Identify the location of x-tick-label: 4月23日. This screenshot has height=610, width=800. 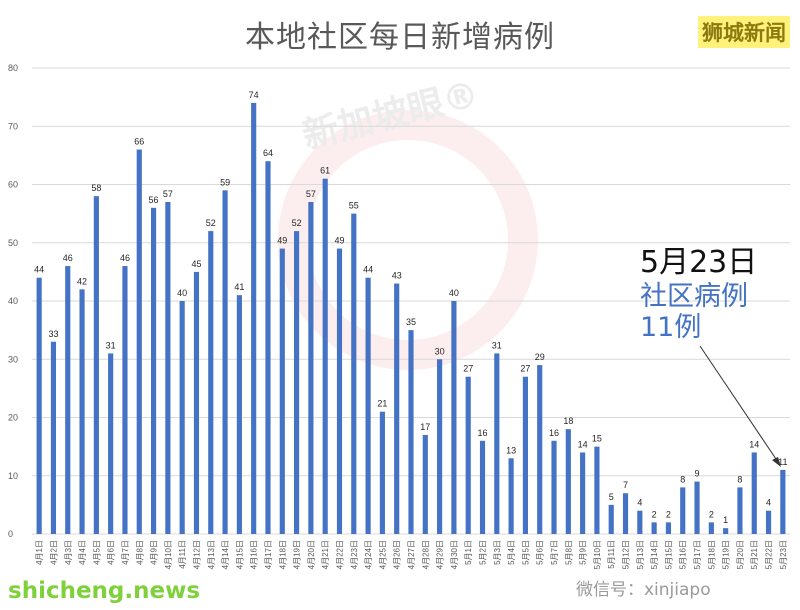
(354, 554).